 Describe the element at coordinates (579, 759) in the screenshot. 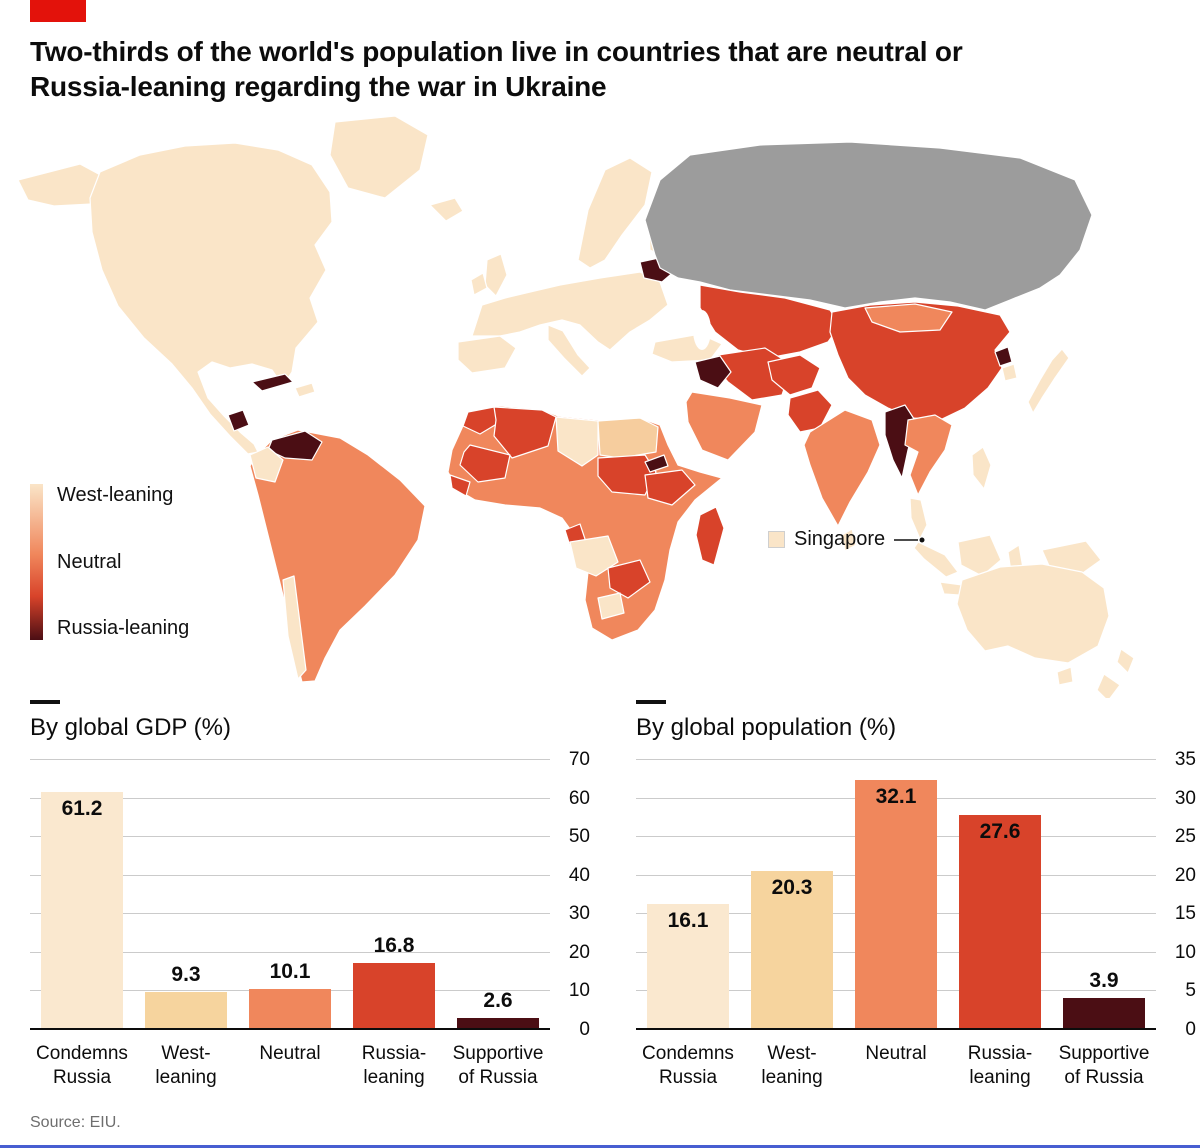

I see `y-tick-label: 70` at that location.